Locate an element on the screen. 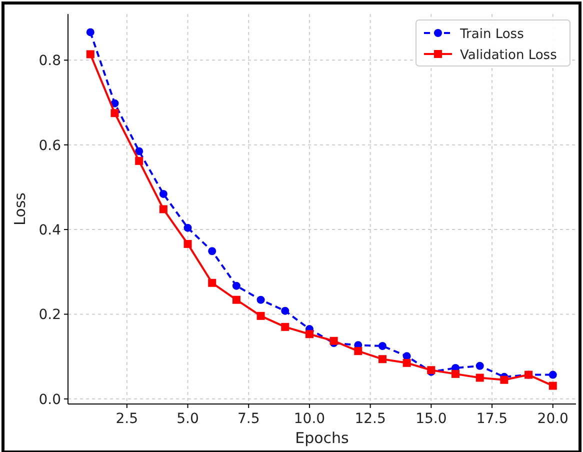 This screenshot has width=583, height=452. x-tick-label: 2.5 is located at coordinates (127, 419).